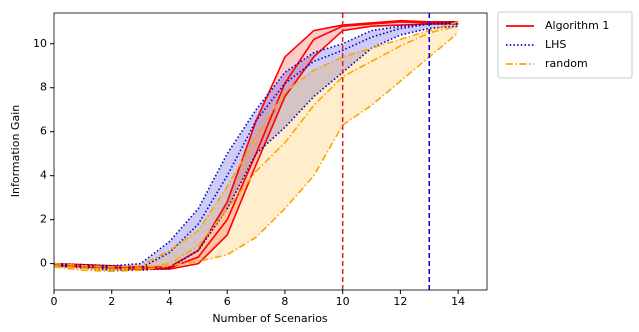  I want to click on legend-label: LHS, so click(555, 44).